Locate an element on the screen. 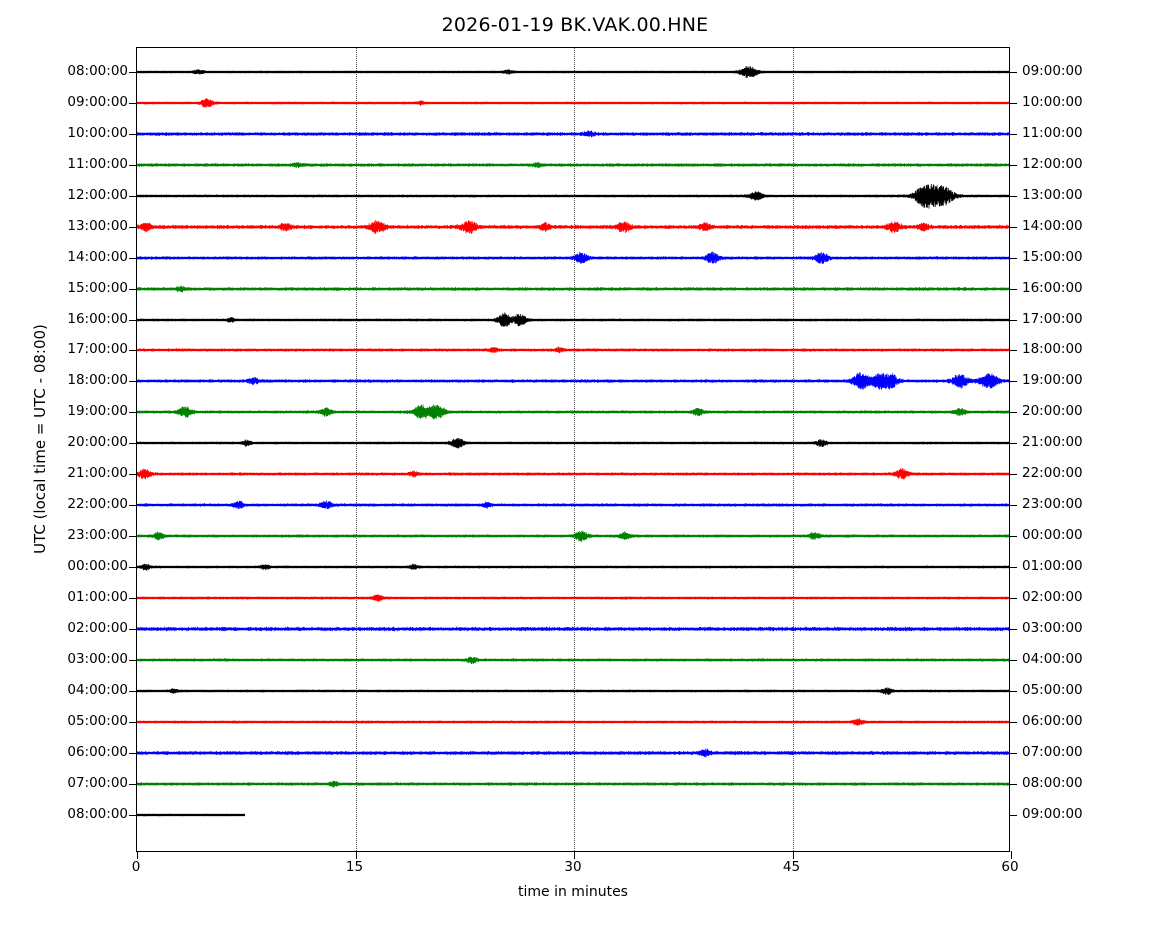 The height and width of the screenshot is (950, 1150). y-axis-label-left: 16:00:00 is located at coordinates (97, 318).